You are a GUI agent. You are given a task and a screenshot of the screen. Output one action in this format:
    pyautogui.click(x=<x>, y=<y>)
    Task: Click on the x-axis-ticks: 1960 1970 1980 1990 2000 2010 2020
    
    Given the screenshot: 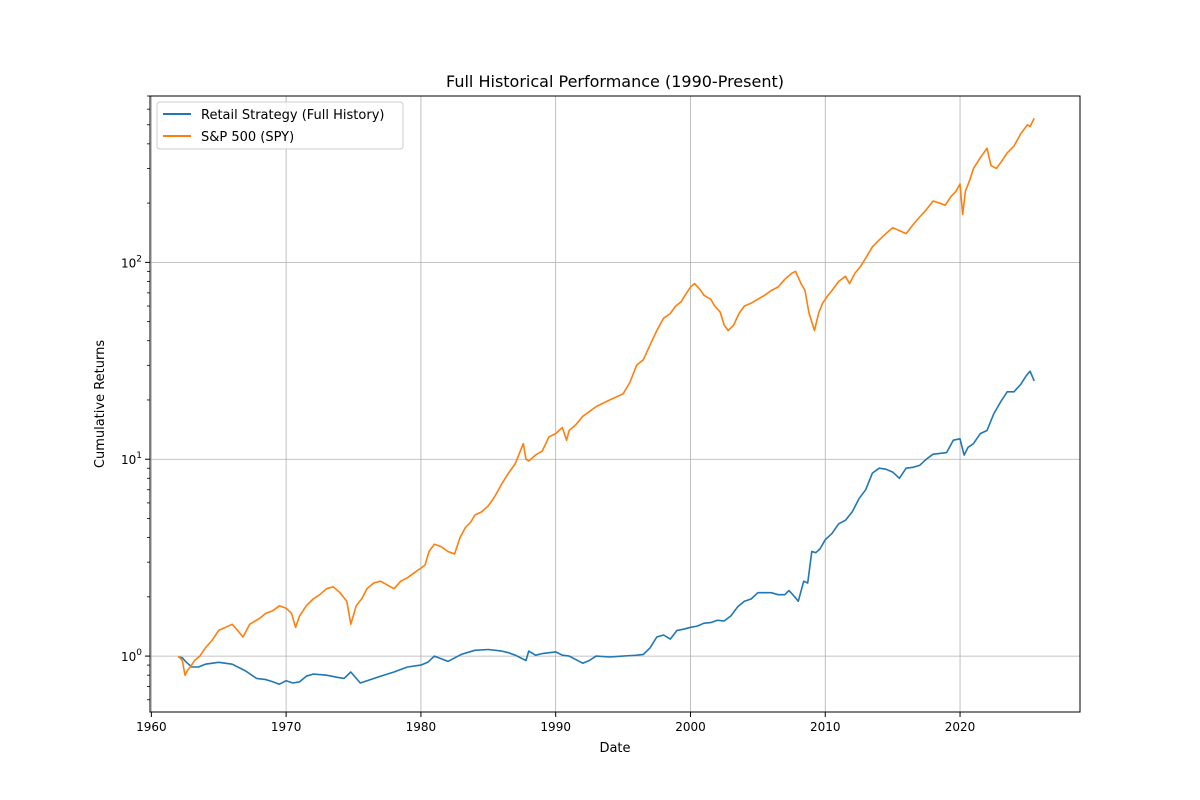 What is the action you would take?
    pyautogui.click(x=555, y=723)
    